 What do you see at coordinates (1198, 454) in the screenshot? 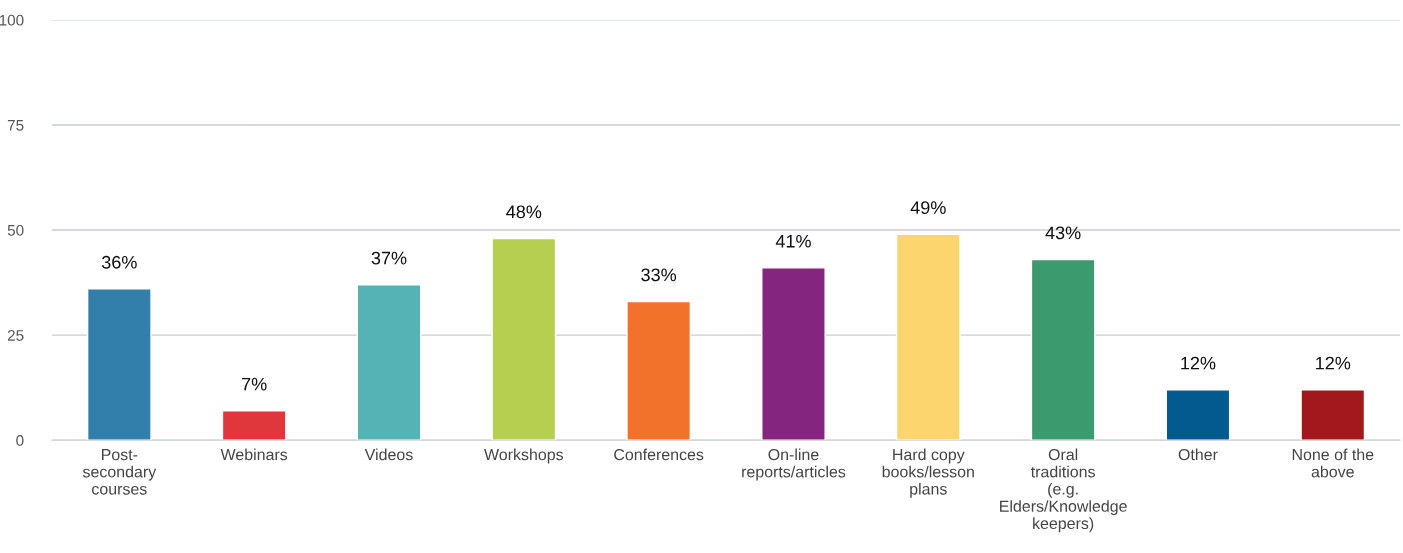
I see `x-tick-label: Other` at bounding box center [1198, 454].